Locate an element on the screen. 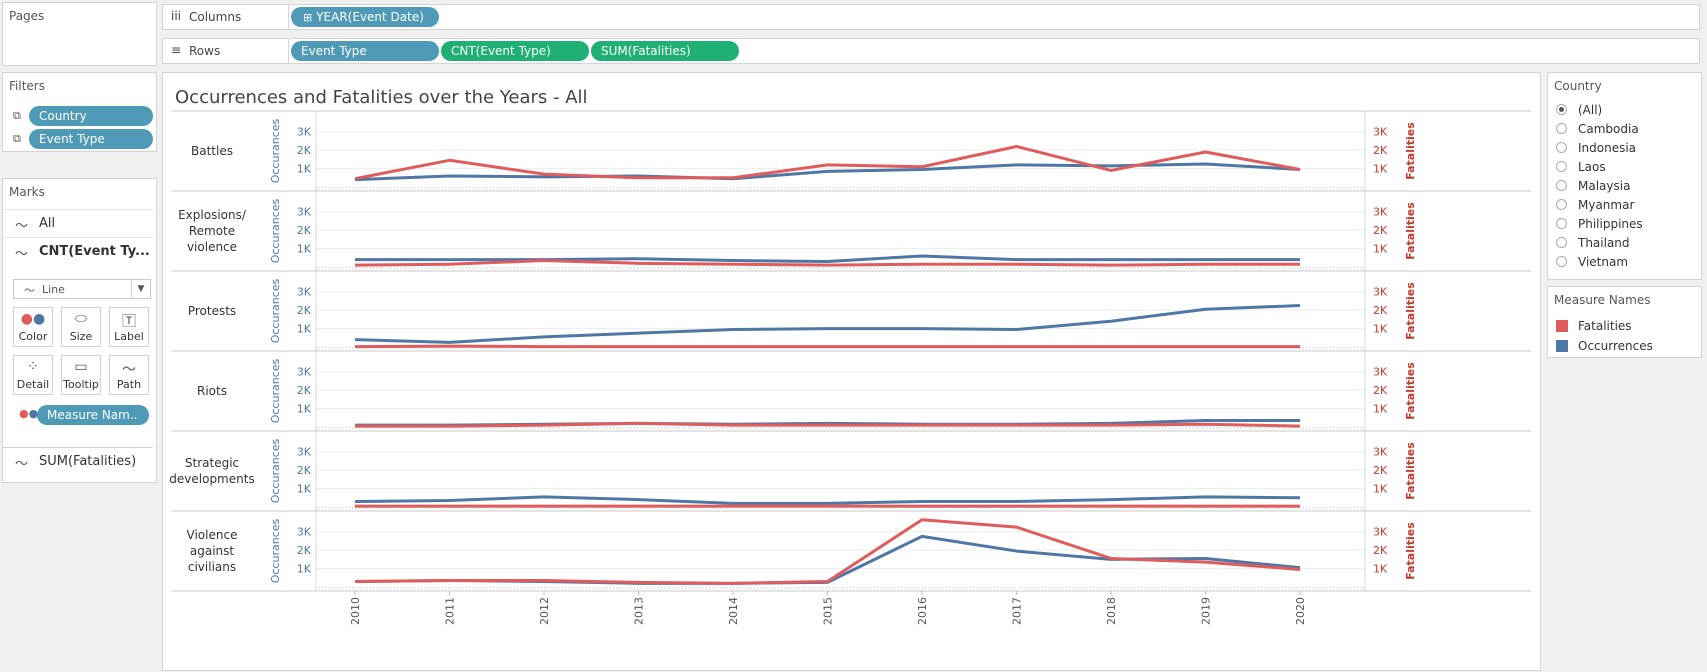 Image resolution: width=1707 pixels, height=672 pixels. country-option-label: Philippines is located at coordinates (1610, 224).